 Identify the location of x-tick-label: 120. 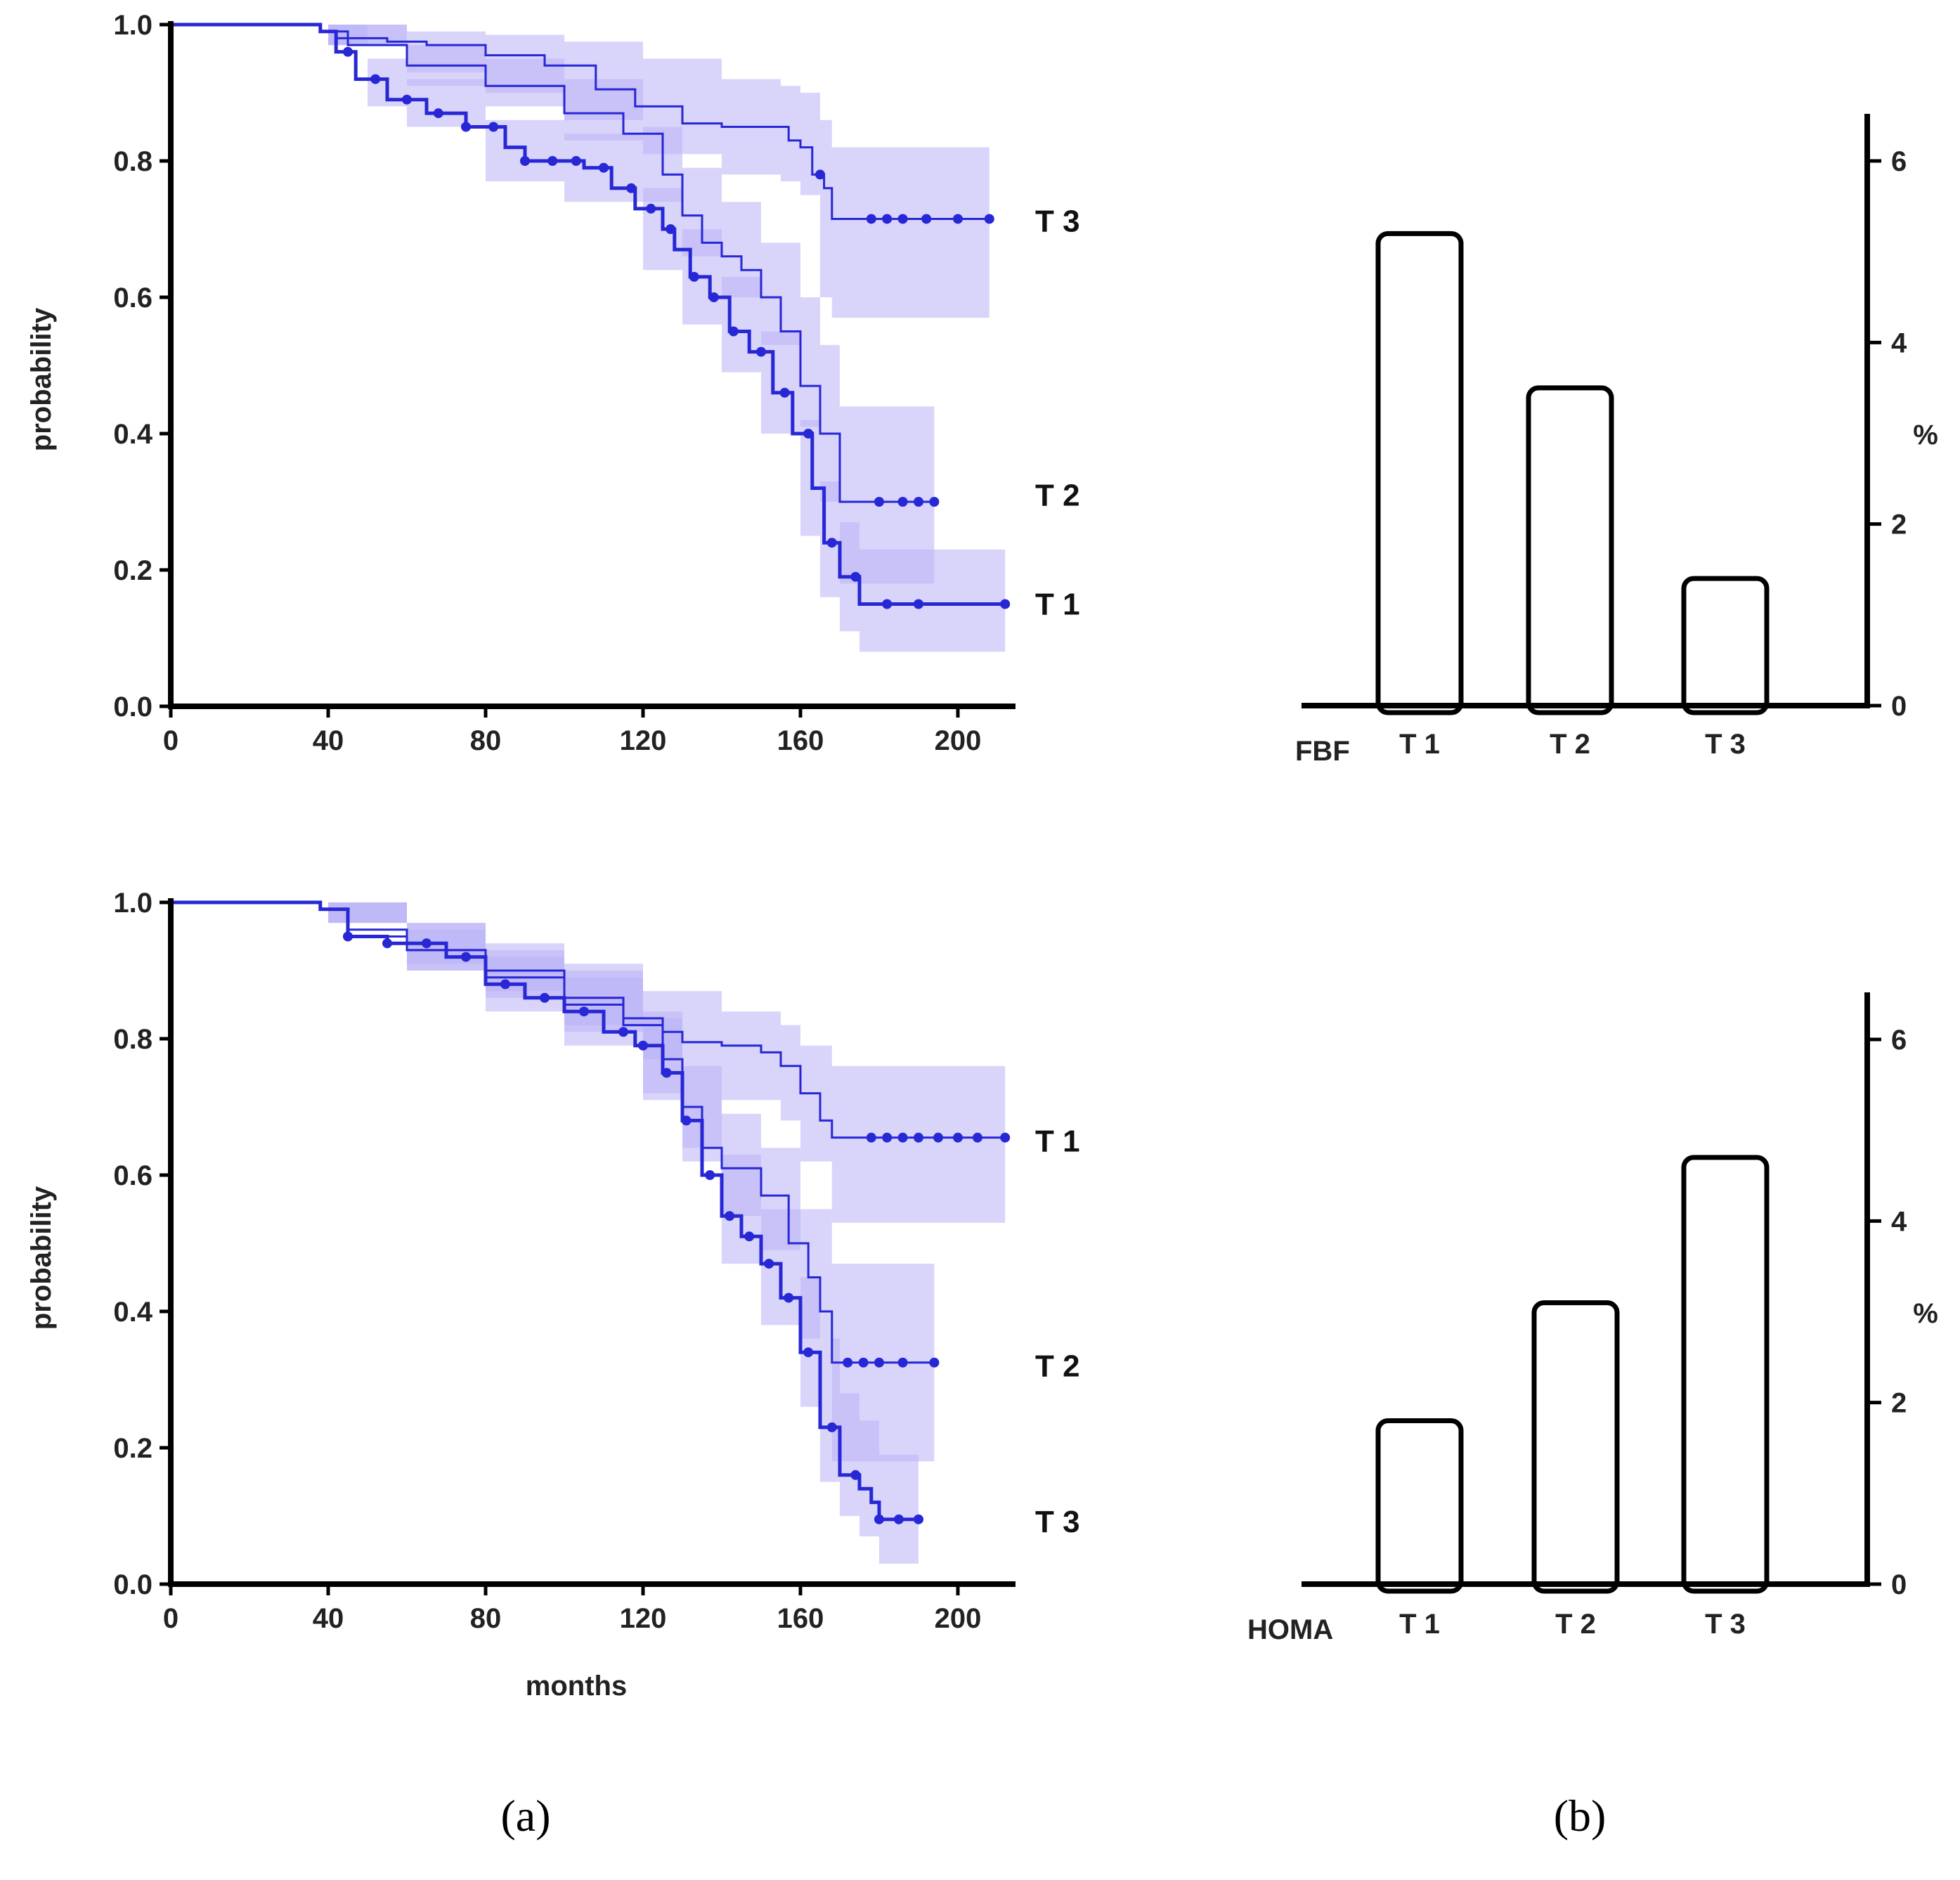
(644, 740).